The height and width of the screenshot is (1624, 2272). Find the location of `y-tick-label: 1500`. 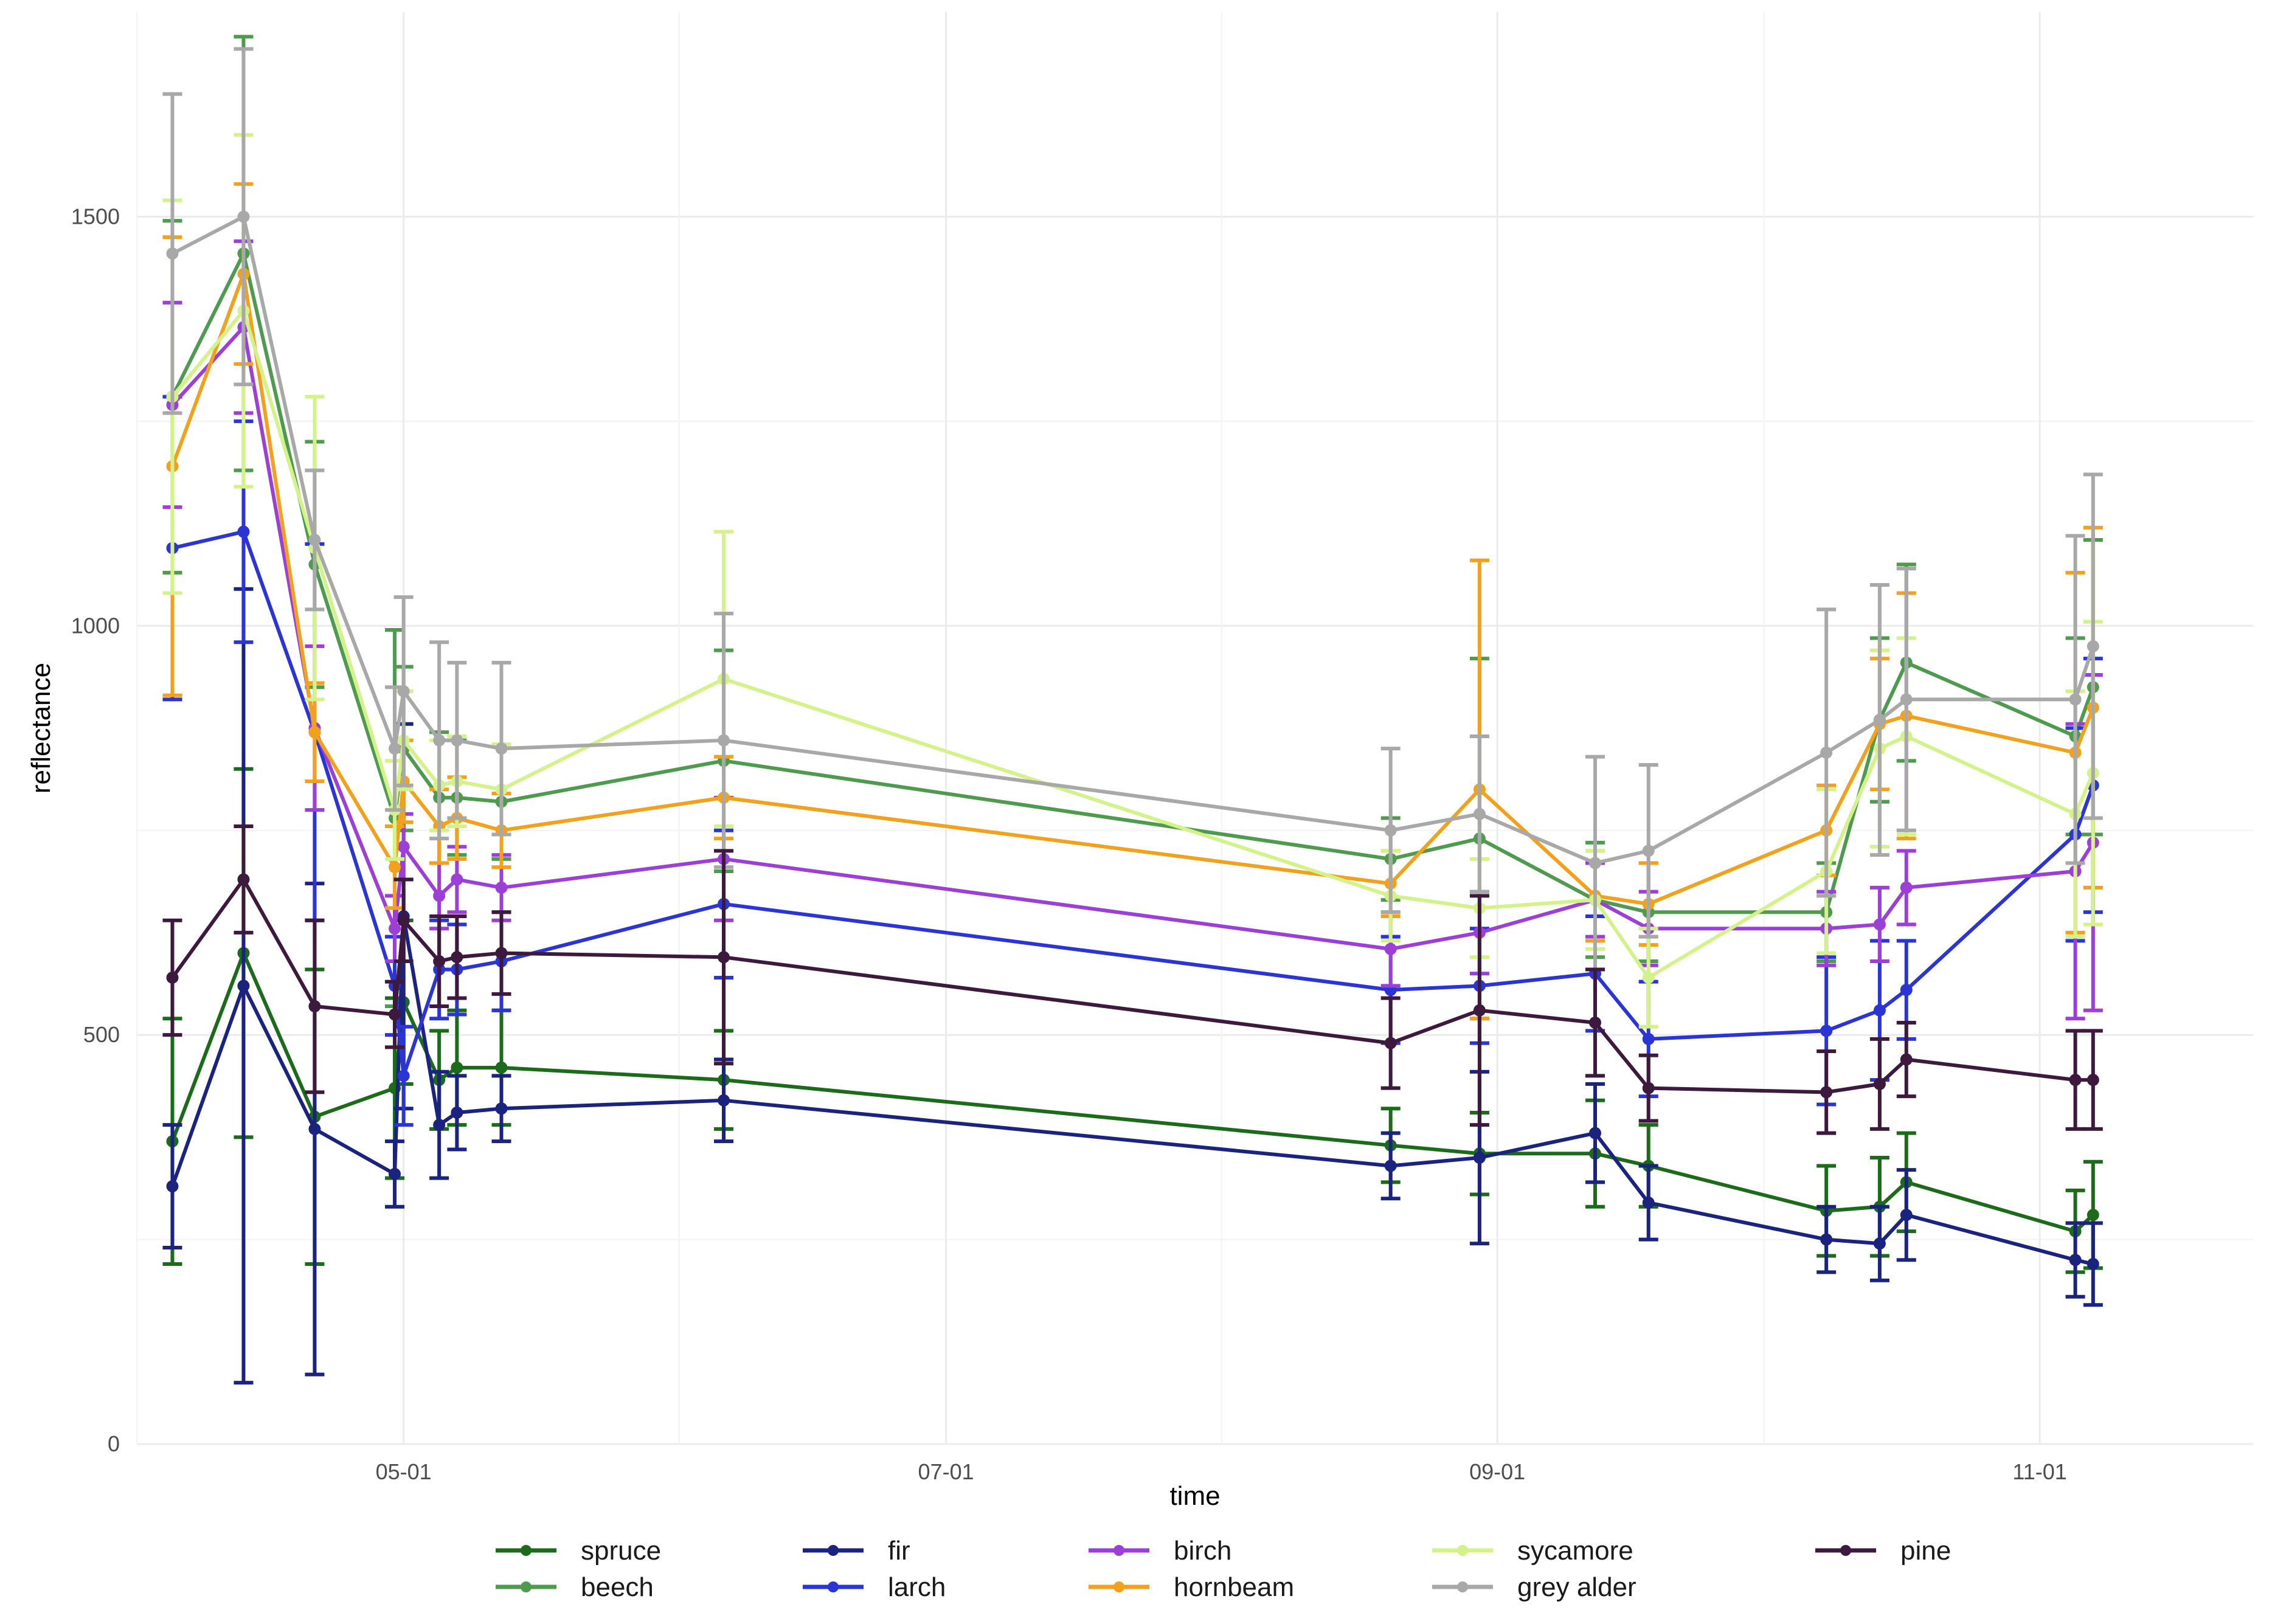

y-tick-label: 1500 is located at coordinates (96, 216).